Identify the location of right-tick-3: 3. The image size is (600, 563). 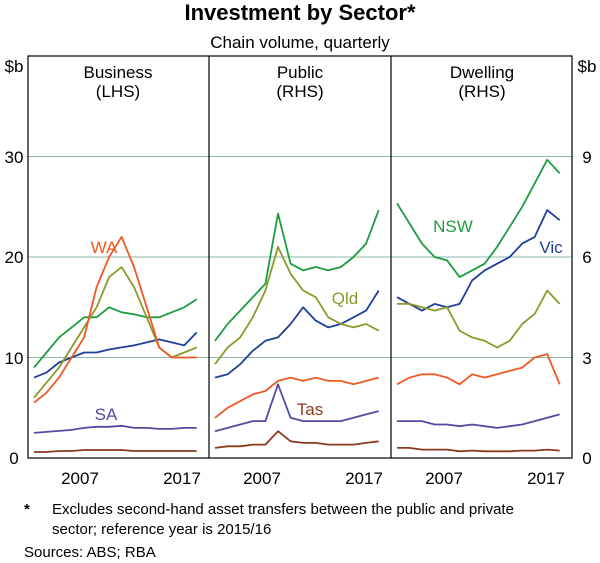
(586, 358).